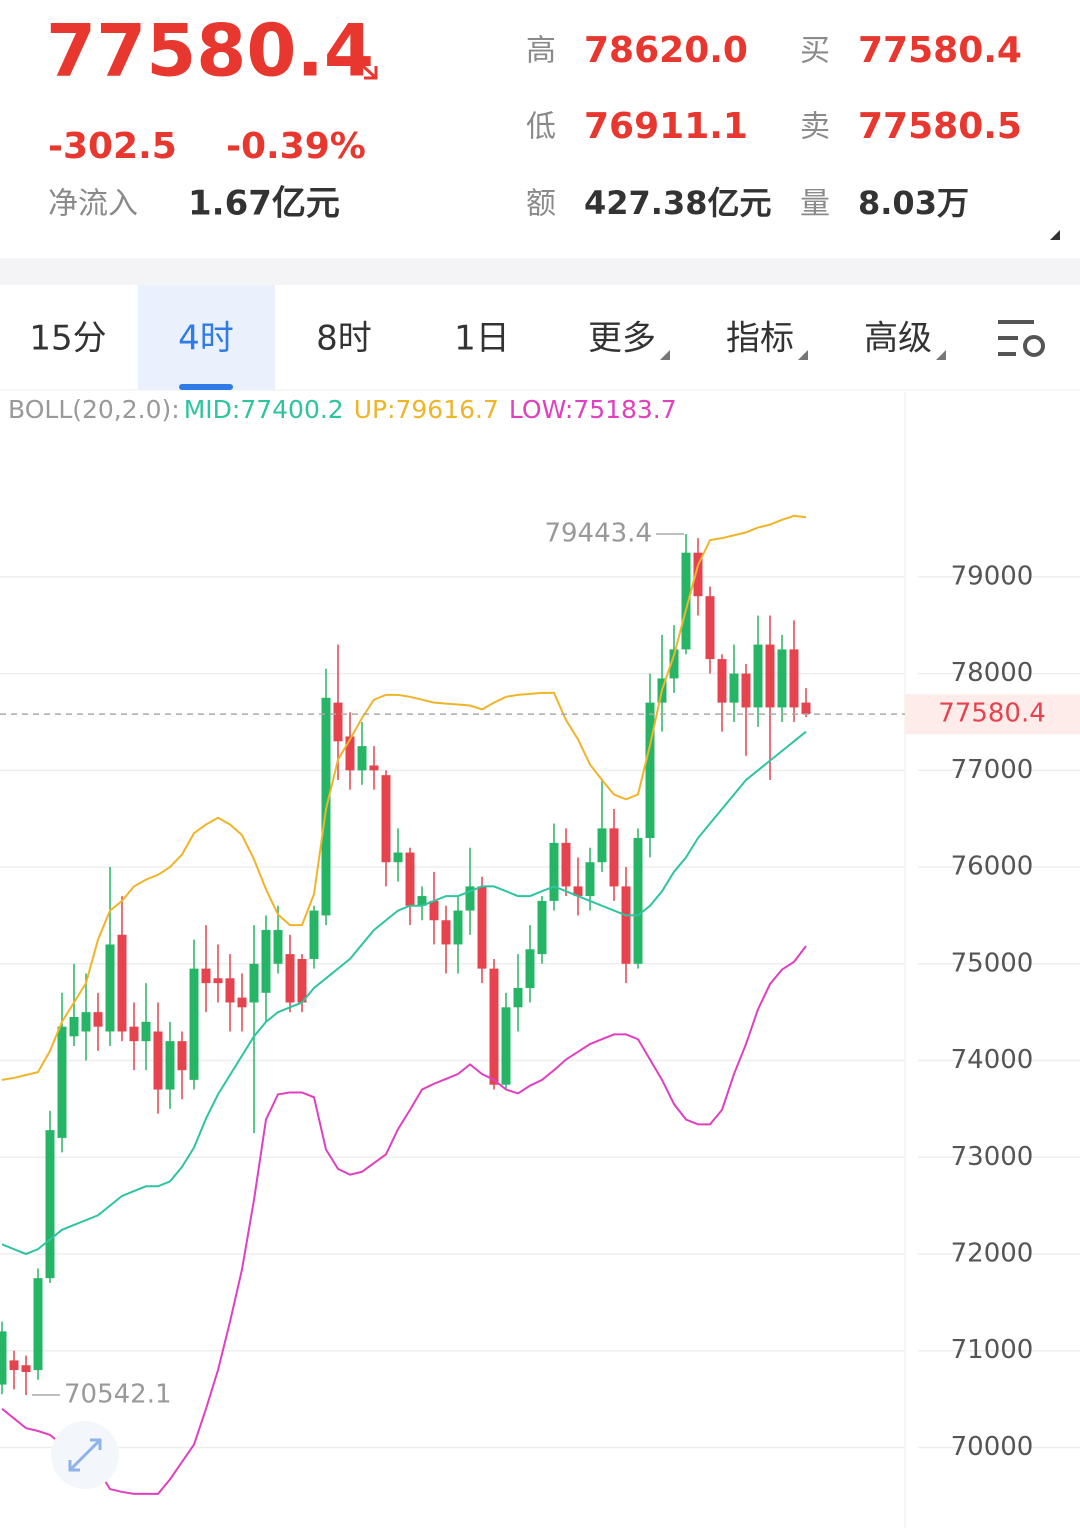 This screenshot has width=1080, height=1532. I want to click on y-tick-label: 76000, so click(992, 867).